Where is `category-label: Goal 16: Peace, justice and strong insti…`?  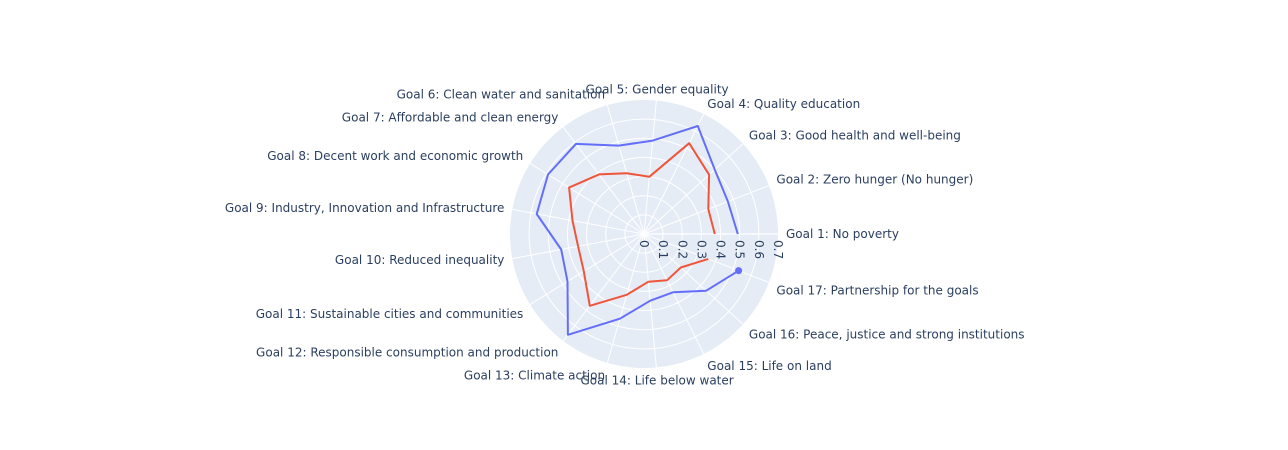 category-label: Goal 16: Peace, justice and strong insti… is located at coordinates (887, 335).